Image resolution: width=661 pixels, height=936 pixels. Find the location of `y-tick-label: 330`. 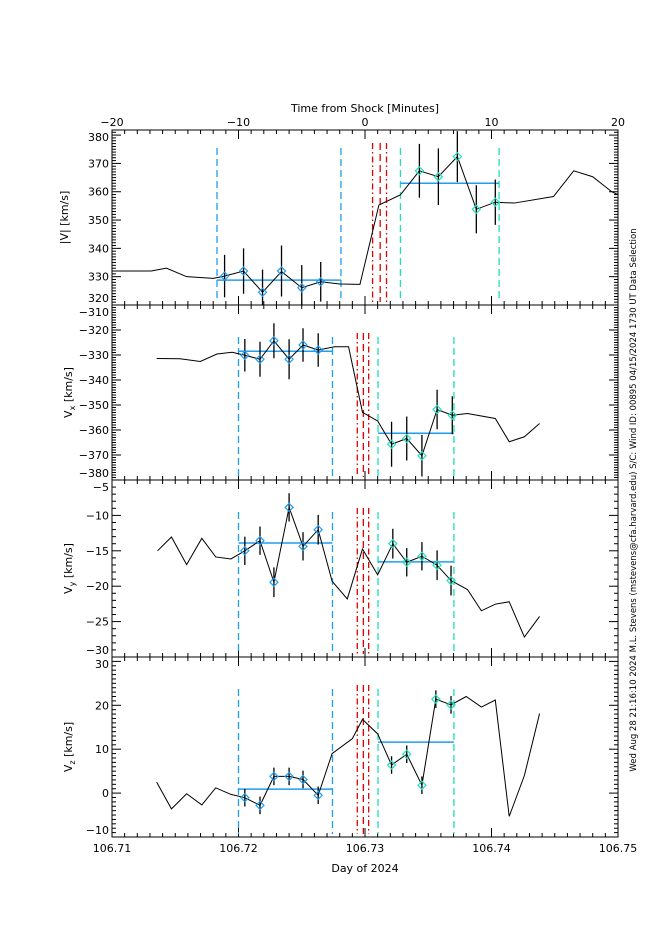

y-tick-label: 330 is located at coordinates (98, 277).